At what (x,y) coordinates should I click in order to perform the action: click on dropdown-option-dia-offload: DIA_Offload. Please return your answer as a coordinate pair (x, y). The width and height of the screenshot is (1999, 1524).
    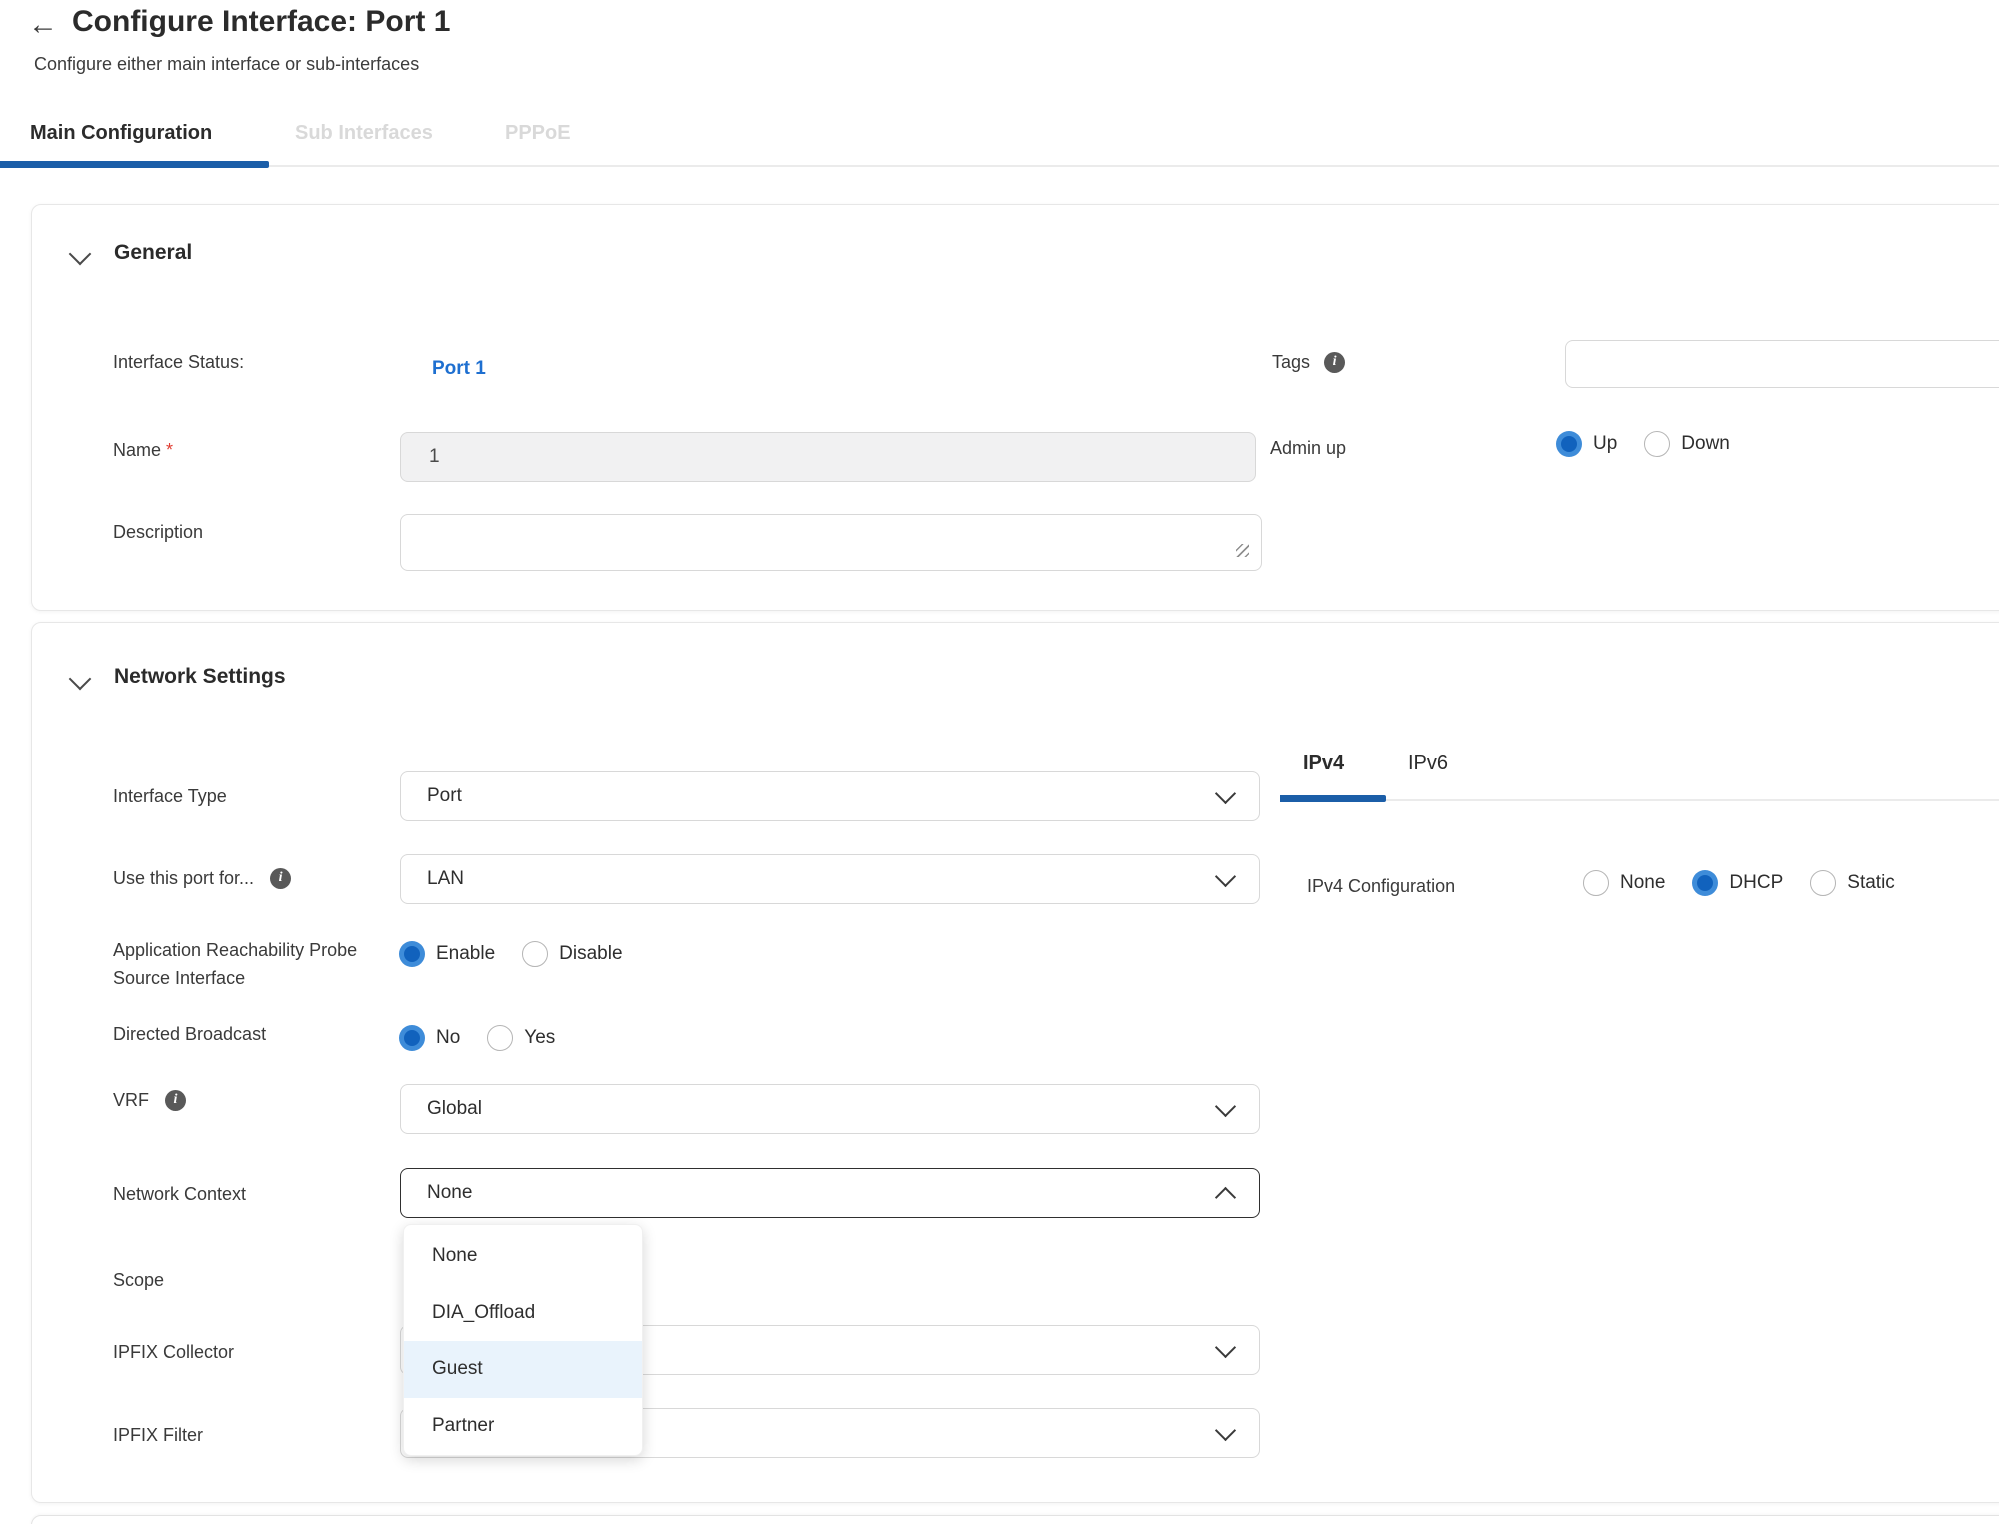
    Looking at the image, I should click on (484, 1312).